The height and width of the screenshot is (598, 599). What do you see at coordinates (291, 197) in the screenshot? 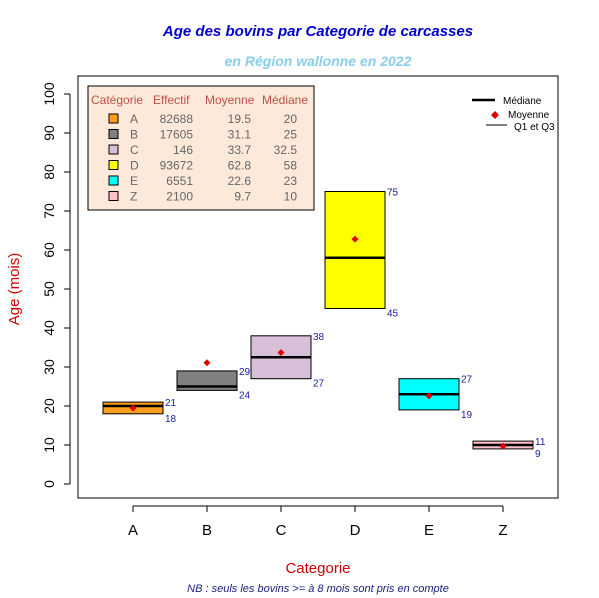
I see `stats-mediane-Z: 10` at bounding box center [291, 197].